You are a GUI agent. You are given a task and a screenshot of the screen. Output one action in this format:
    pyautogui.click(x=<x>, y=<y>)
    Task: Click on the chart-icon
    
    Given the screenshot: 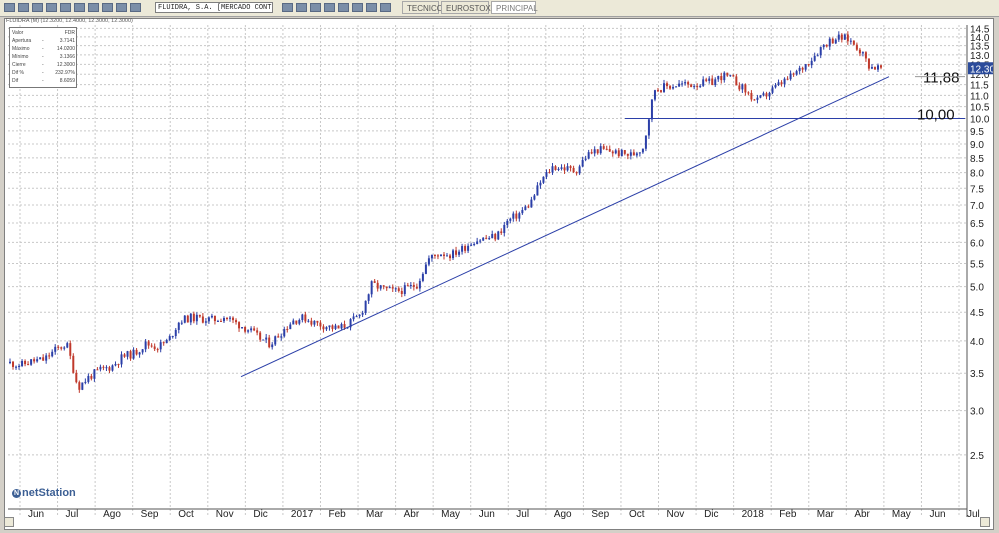 What is the action you would take?
    pyautogui.click(x=51, y=7)
    